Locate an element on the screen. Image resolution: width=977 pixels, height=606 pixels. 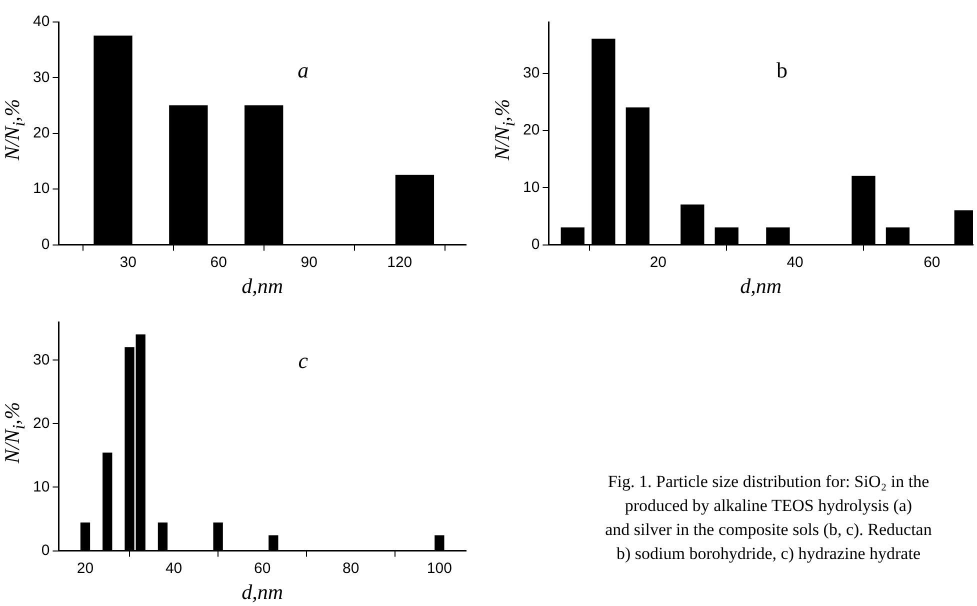
text: b) sodium borohydride, c) hydrazine hydrate is located at coordinates (768, 554).